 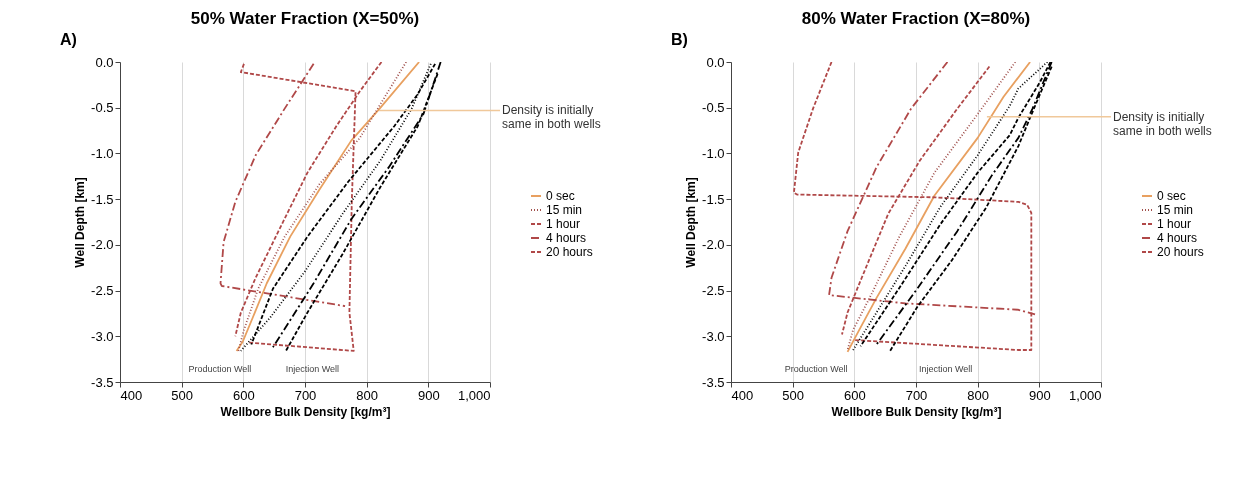 What do you see at coordinates (68, 39) in the screenshot?
I see `text: A)` at bounding box center [68, 39].